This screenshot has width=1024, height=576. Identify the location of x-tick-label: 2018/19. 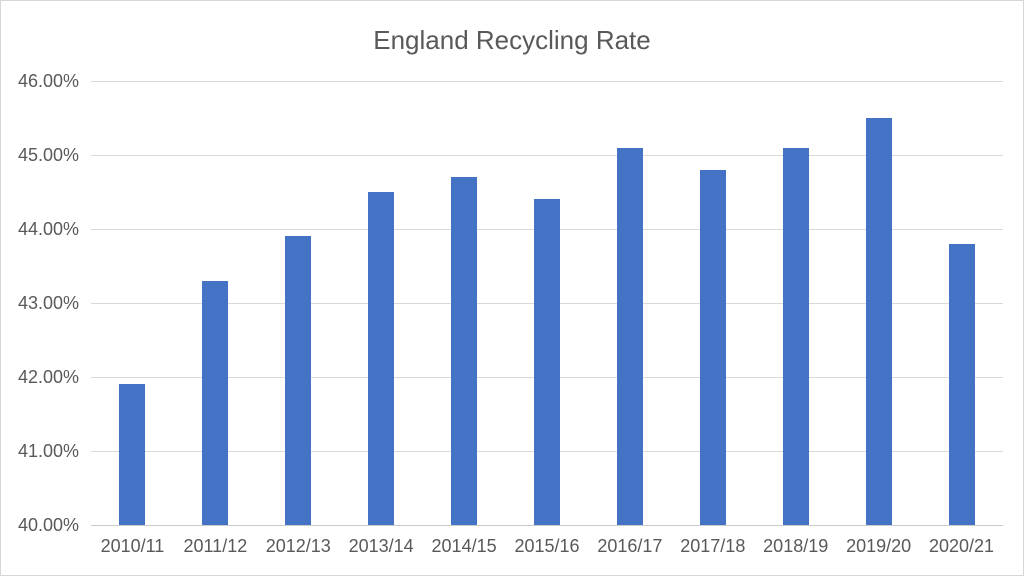
(796, 546).